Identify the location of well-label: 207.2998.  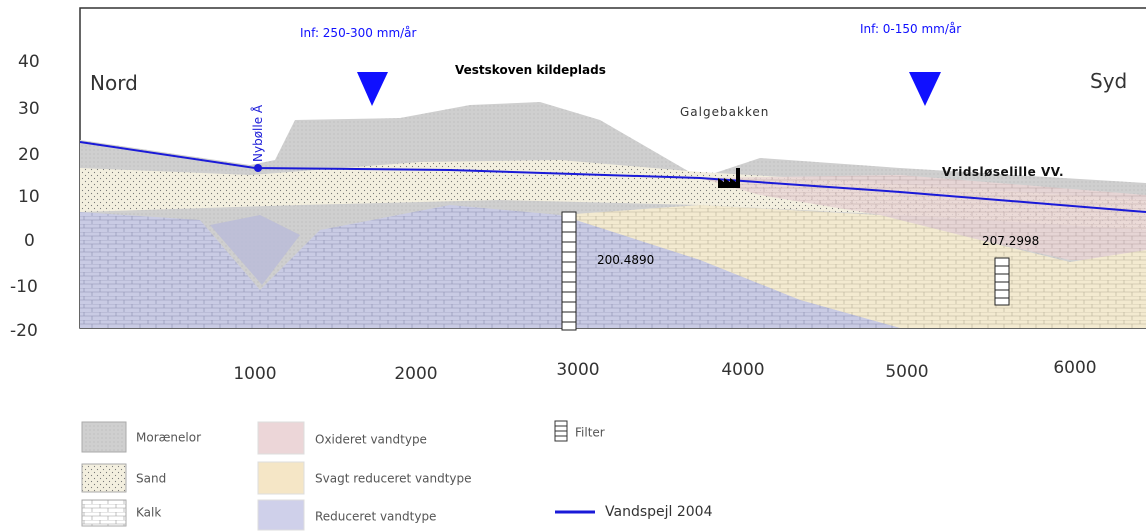
(1010, 241).